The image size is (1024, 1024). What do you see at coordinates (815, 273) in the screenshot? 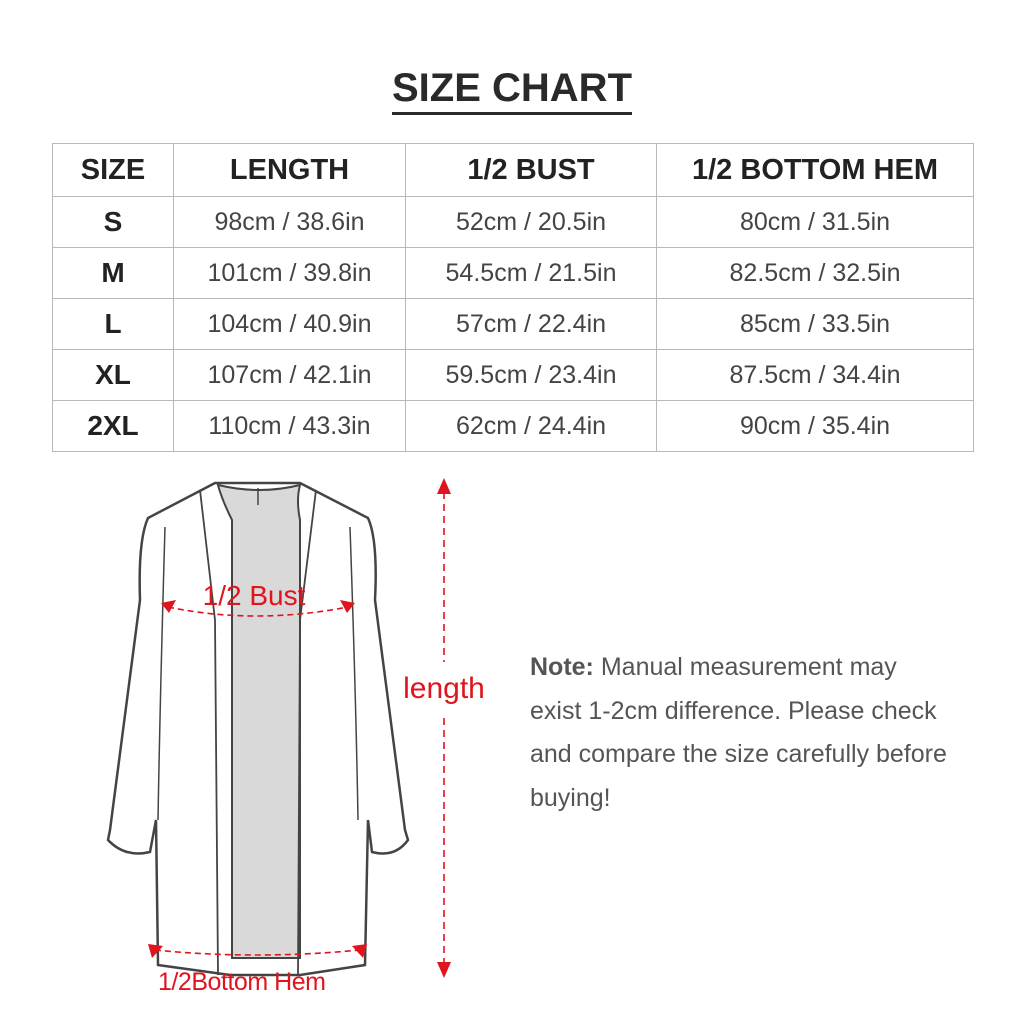
I see `hem-cell: 82.5cm / 32.5in` at bounding box center [815, 273].